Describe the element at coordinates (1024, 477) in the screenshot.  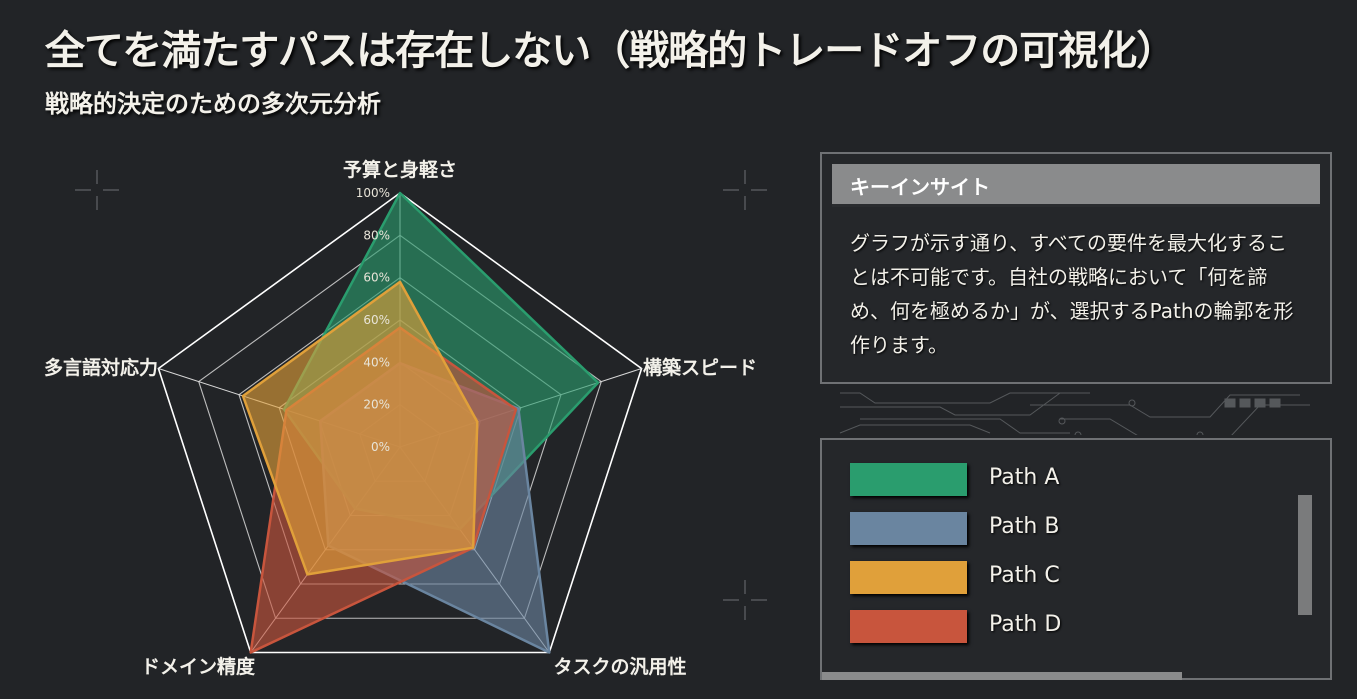
I see `legend-label-path-a: Path A` at that location.